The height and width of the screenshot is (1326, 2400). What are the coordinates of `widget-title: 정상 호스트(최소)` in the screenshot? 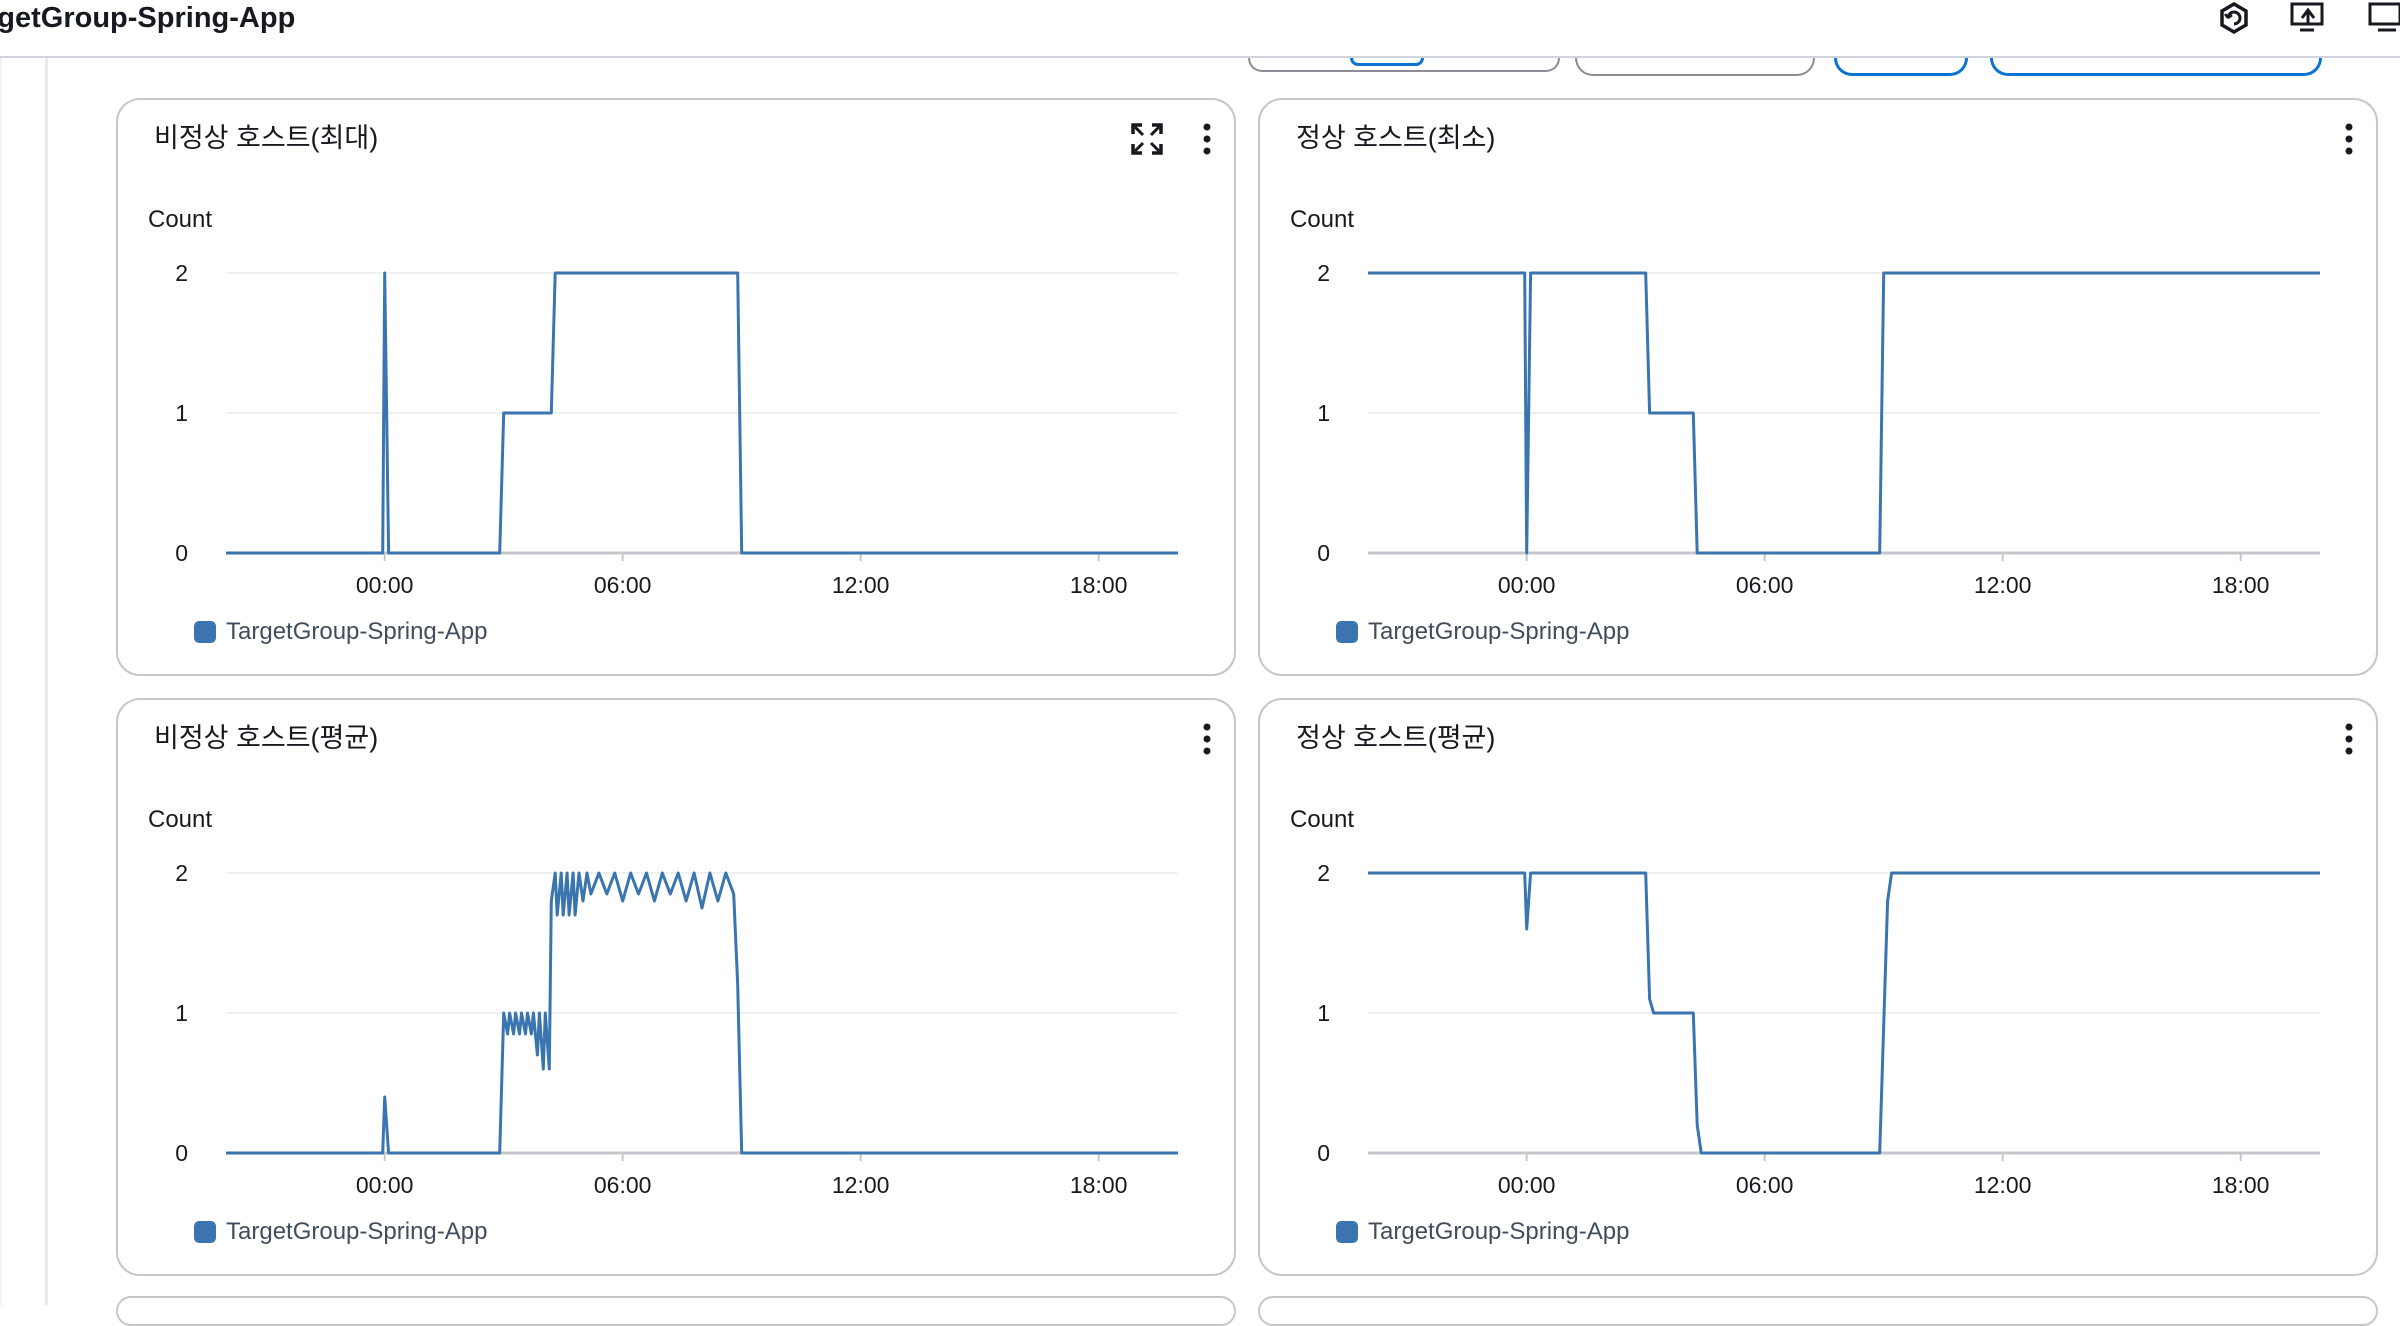 It's located at (1396, 138).